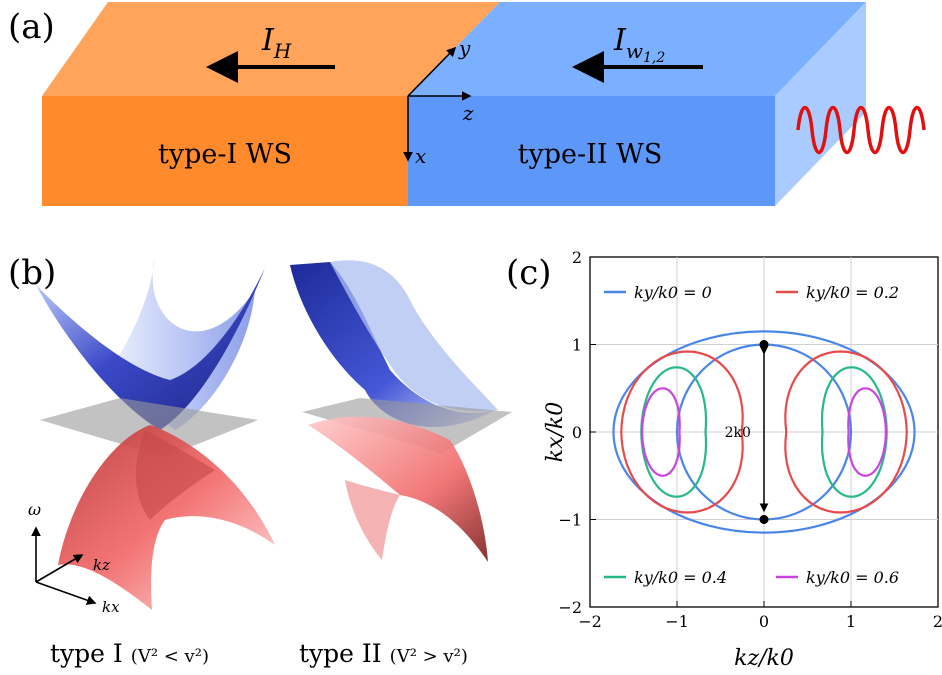 The height and width of the screenshot is (675, 942). What do you see at coordinates (852, 577) in the screenshot?
I see `legend-label: ky/k0 = 0.6` at bounding box center [852, 577].